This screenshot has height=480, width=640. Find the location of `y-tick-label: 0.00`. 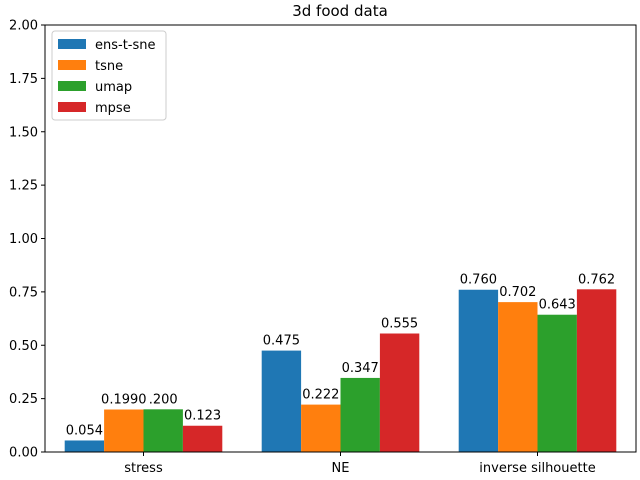

y-tick-label: 0.00 is located at coordinates (23, 453).